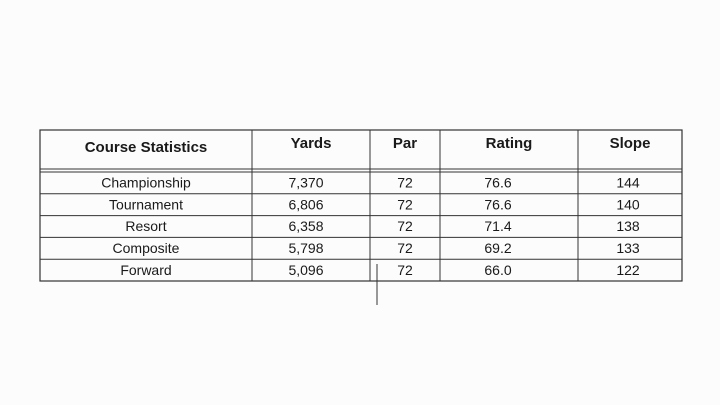  What do you see at coordinates (305, 183) in the screenshot?
I see `table-cell: 7,370` at bounding box center [305, 183].